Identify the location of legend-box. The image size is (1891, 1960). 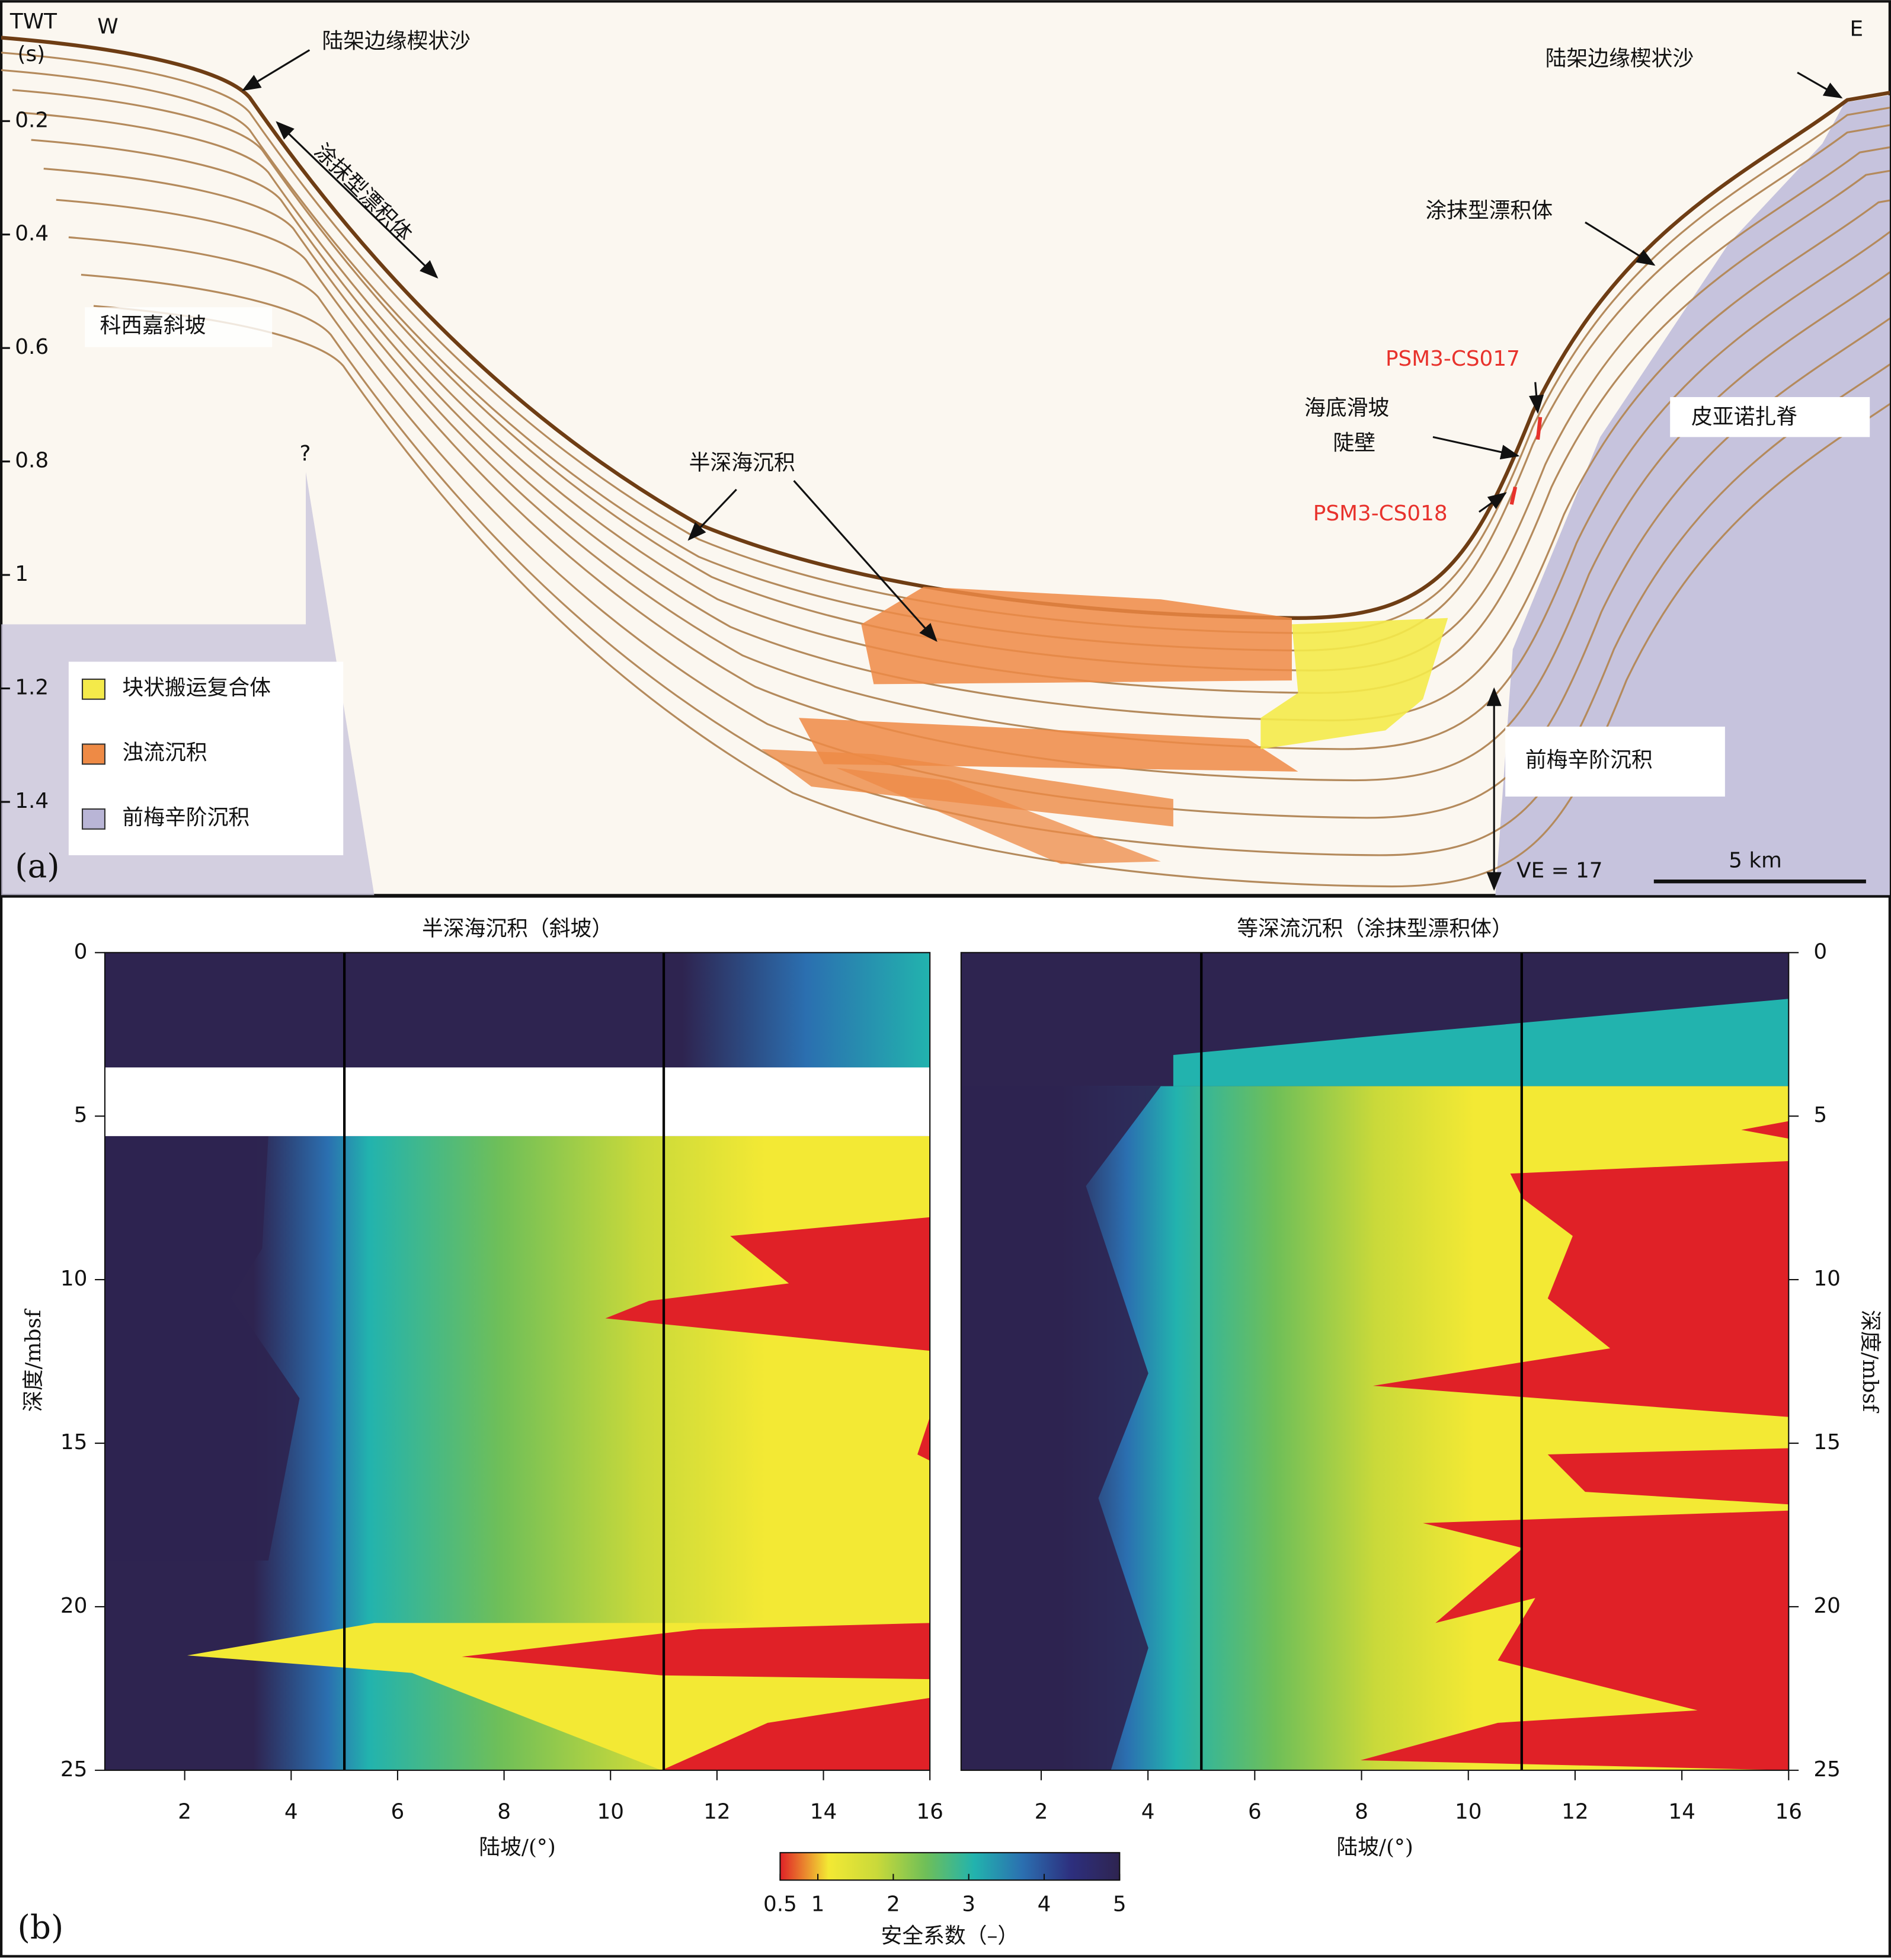
(206, 758).